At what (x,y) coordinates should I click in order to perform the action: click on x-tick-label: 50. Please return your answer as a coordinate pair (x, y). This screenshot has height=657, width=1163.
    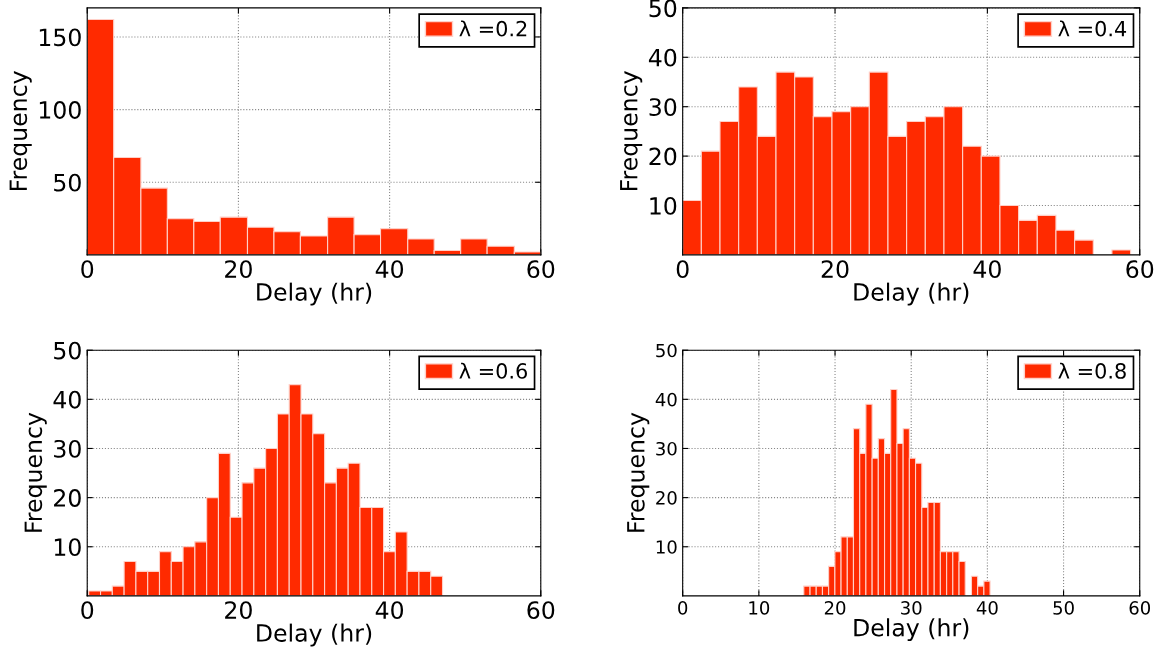
    Looking at the image, I should click on (1063, 608).